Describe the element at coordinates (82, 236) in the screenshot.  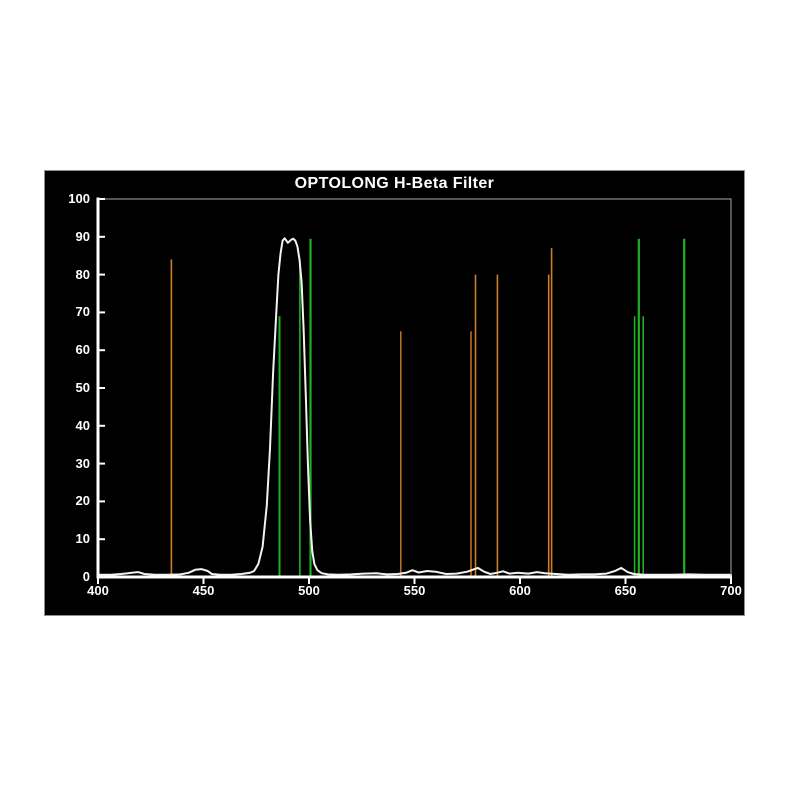
I see `y-axis-label-90: 90` at that location.